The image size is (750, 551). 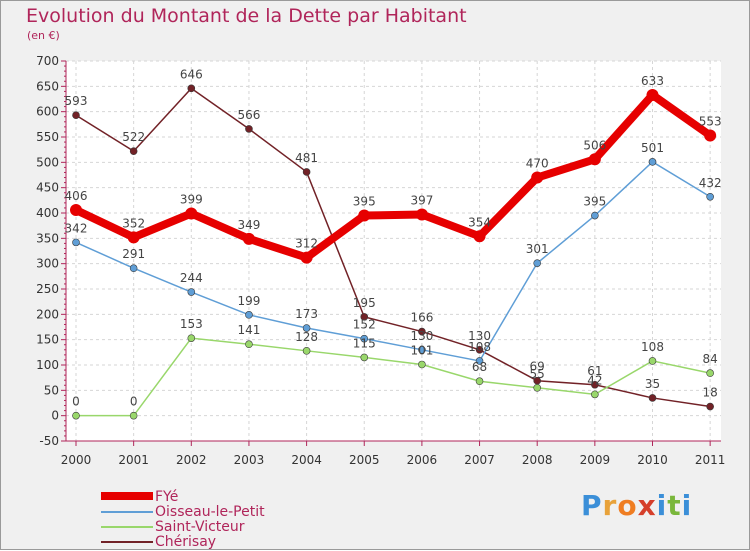 What do you see at coordinates (652, 384) in the screenshot?
I see `data-label: 35` at bounding box center [652, 384].